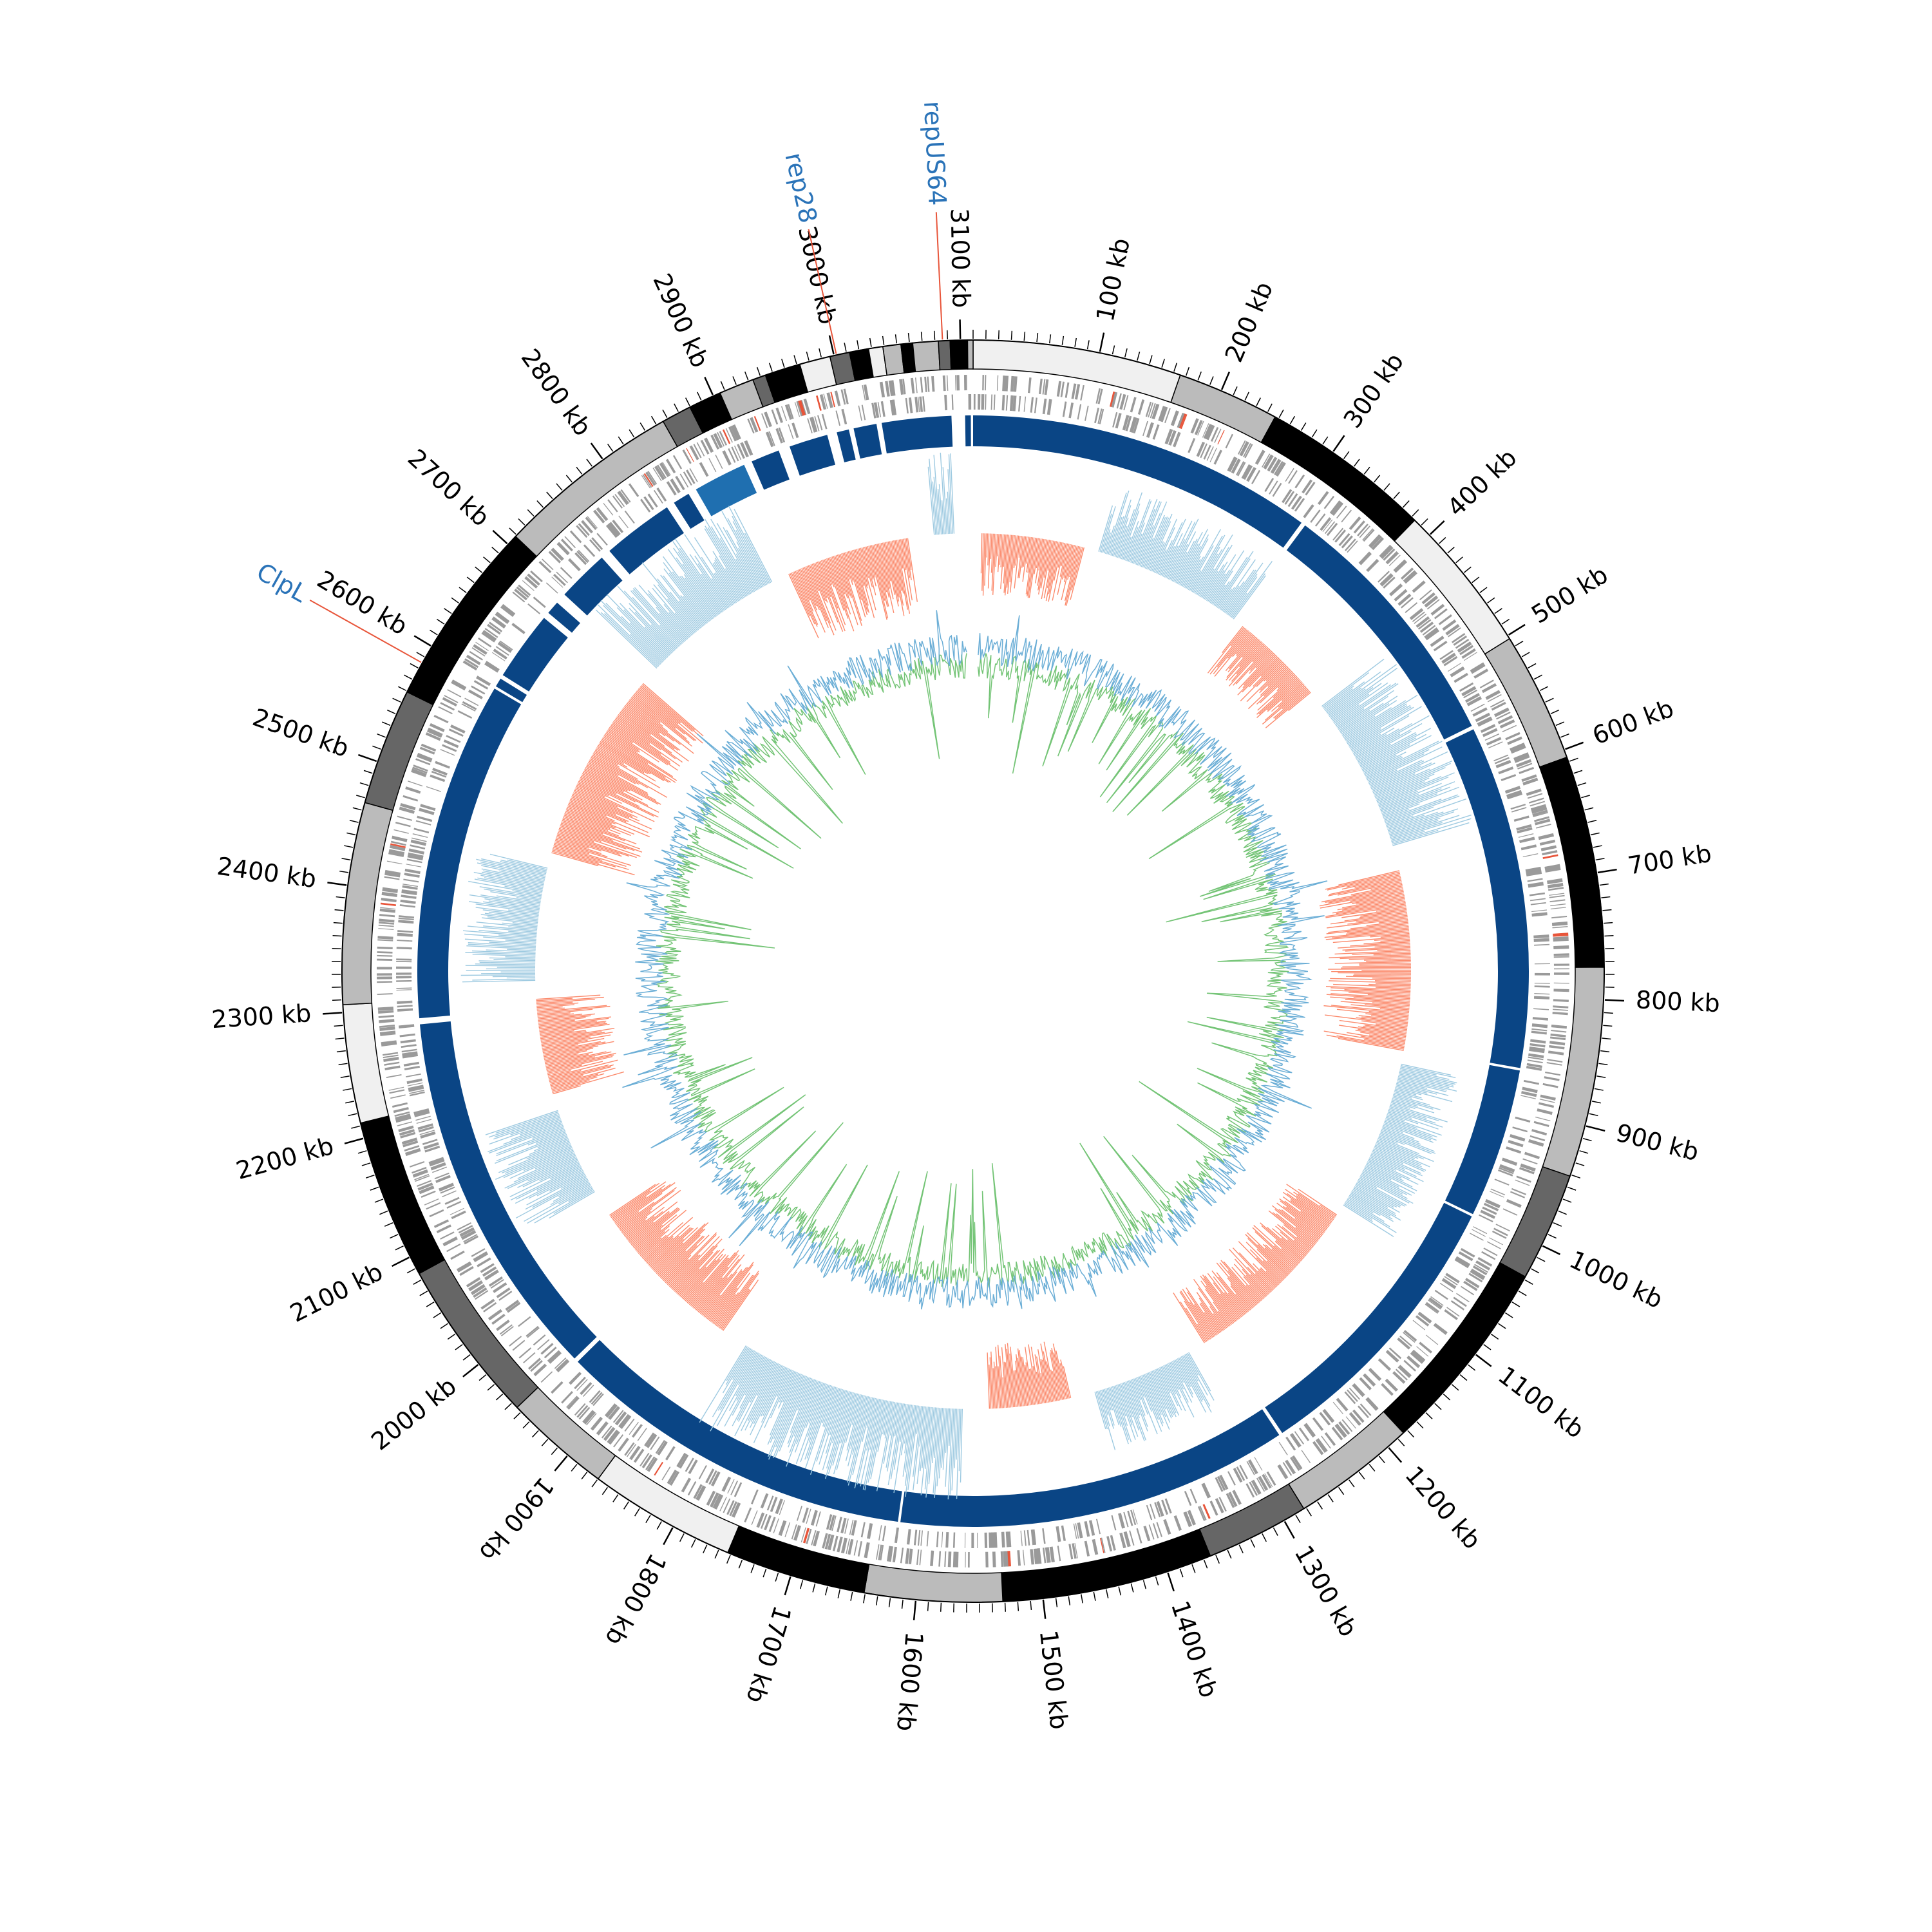 The height and width of the screenshot is (1932, 1932). What do you see at coordinates (801, 188) in the screenshot?
I see `annotation-label: rep28` at bounding box center [801, 188].